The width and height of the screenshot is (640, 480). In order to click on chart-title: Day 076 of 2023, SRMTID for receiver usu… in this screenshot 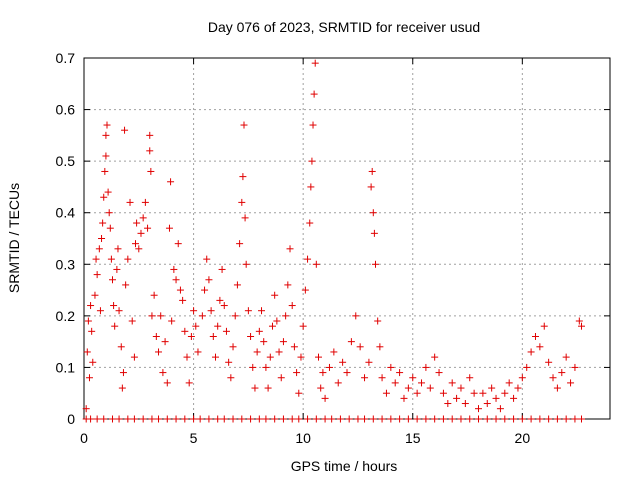, I will do `click(344, 27)`.